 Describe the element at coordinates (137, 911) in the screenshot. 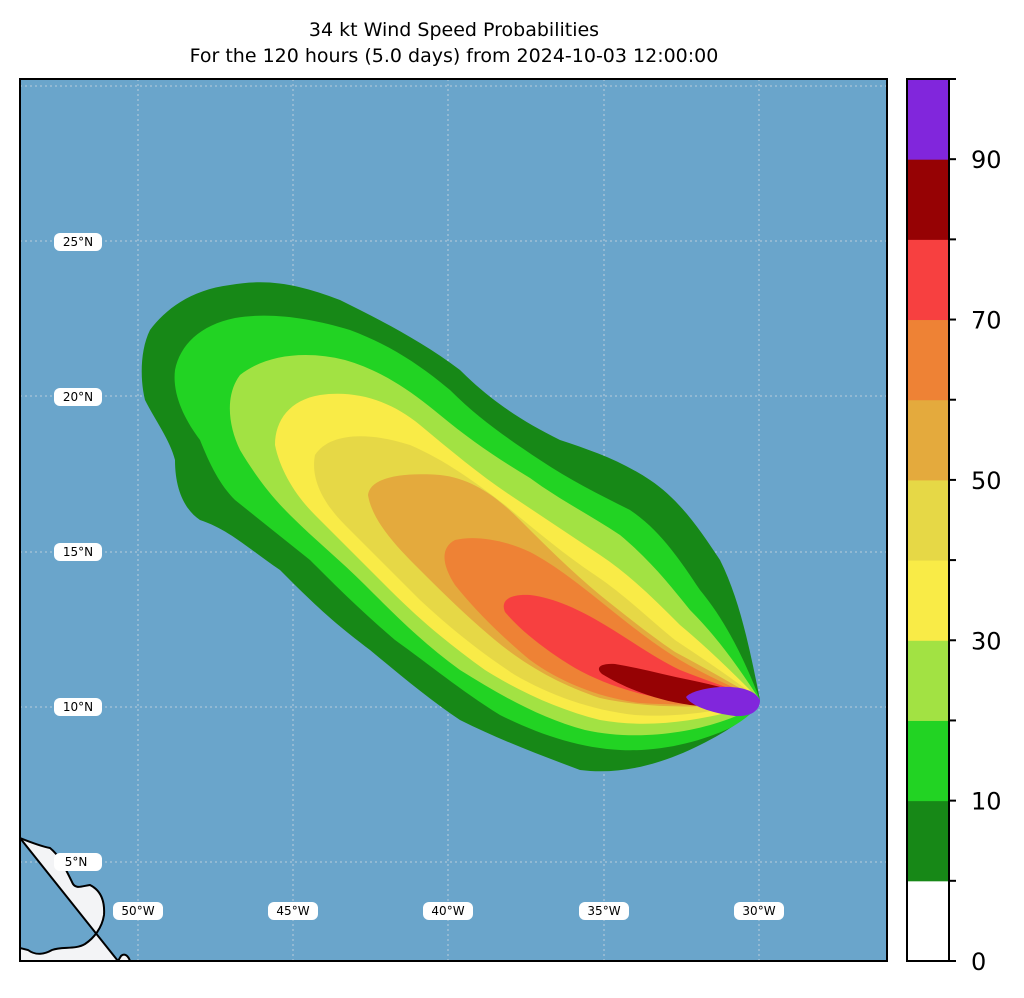

I see `lon-label-50w: 50°W` at that location.